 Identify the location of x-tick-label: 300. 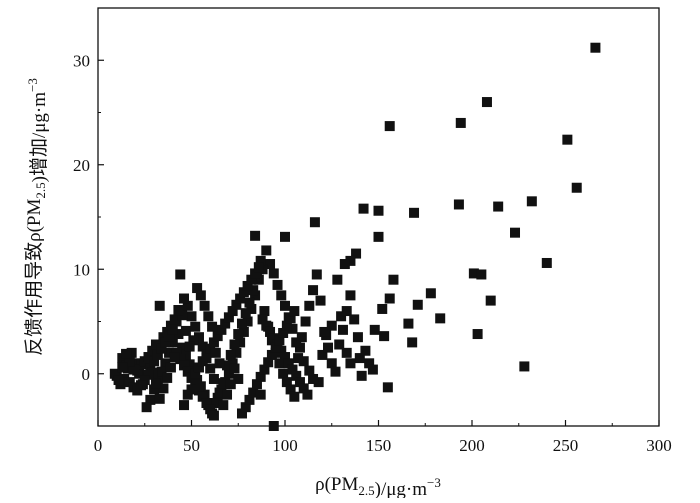
(659, 445).